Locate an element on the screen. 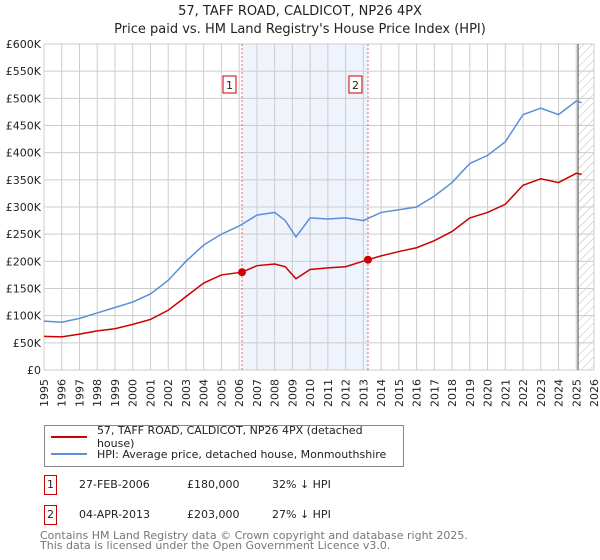 The image size is (600, 560). x-tick-label: 2006 is located at coordinates (239, 393).